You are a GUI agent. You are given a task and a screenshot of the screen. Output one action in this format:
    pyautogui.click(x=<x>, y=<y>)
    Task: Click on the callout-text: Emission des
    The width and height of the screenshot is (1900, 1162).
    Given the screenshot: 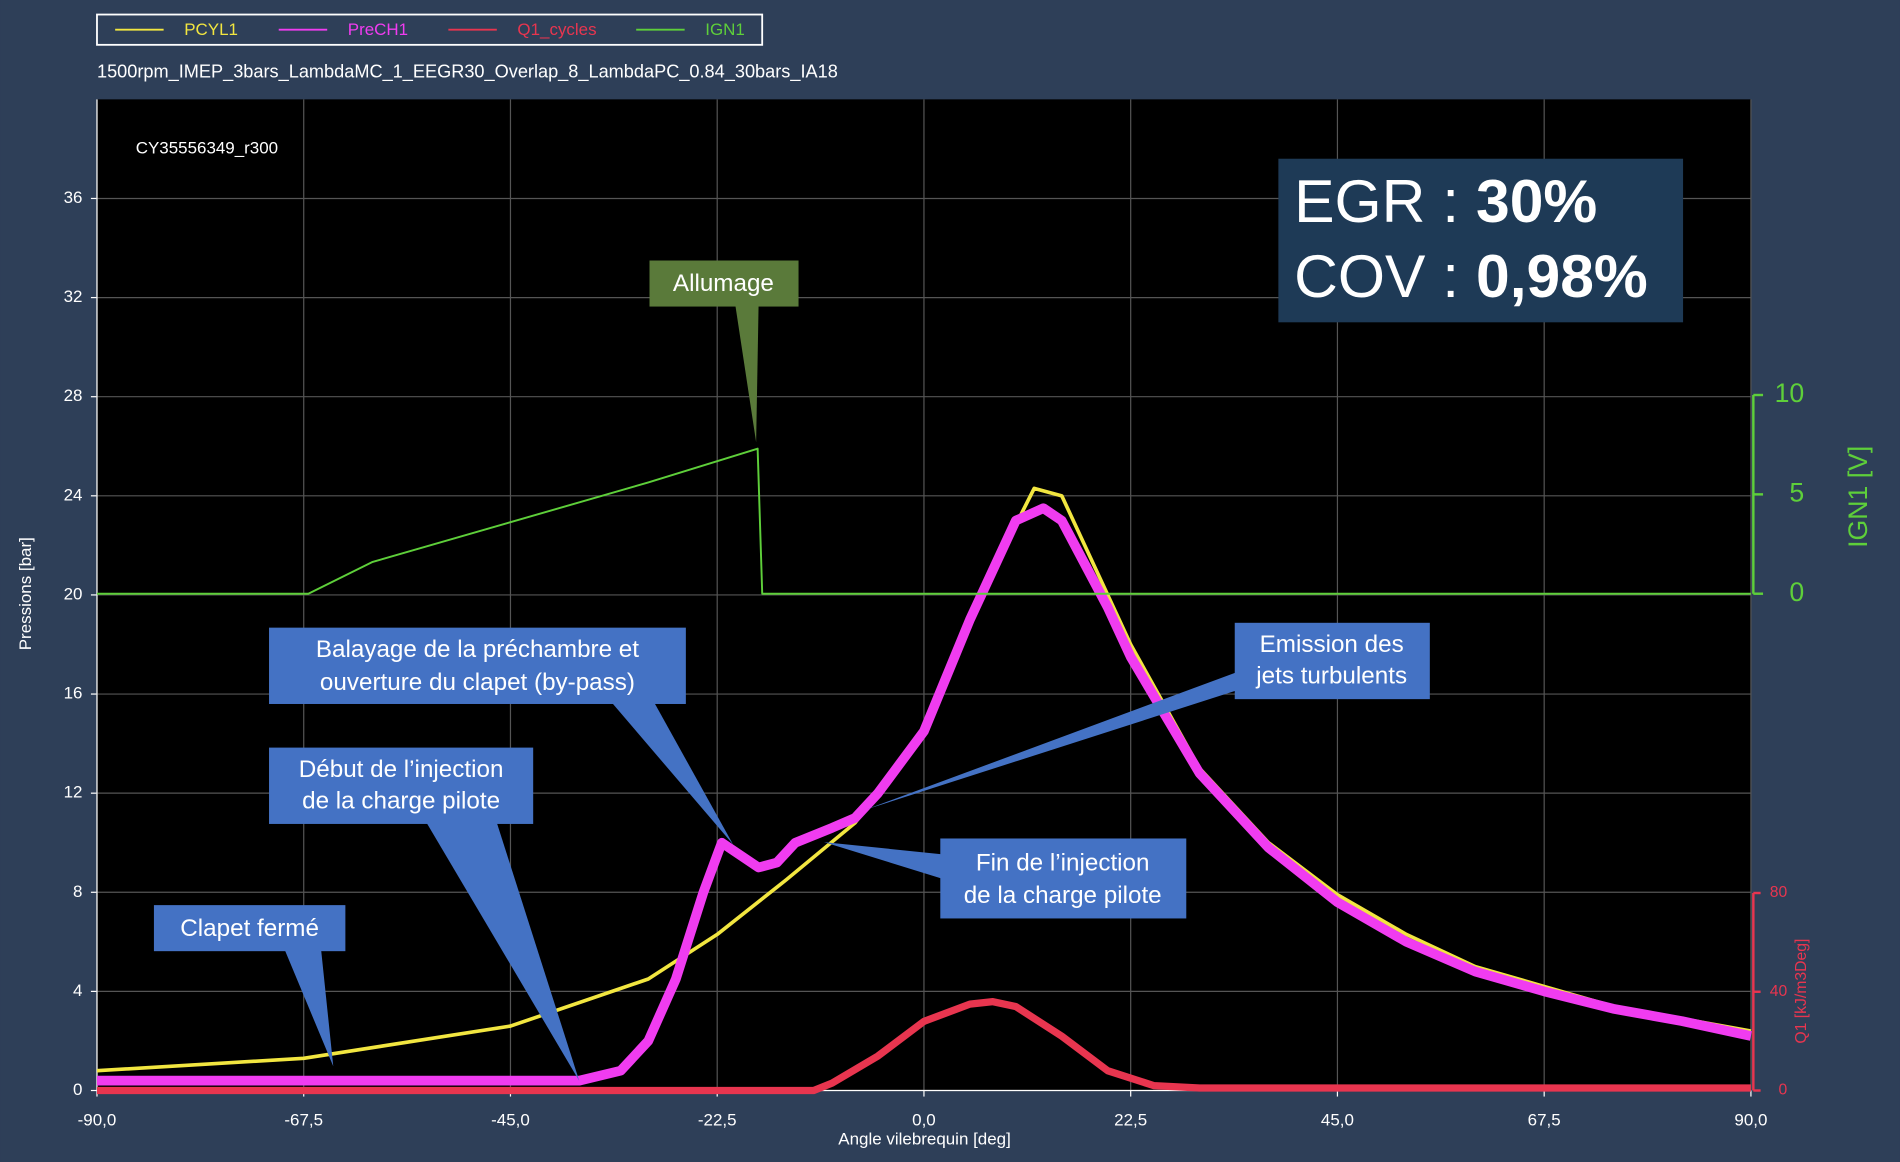 What is the action you would take?
    pyautogui.click(x=1332, y=644)
    